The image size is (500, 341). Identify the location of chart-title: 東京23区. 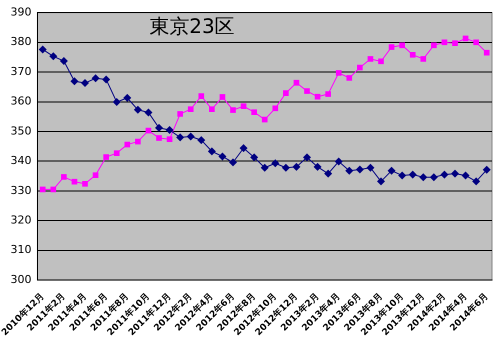
(192, 26).